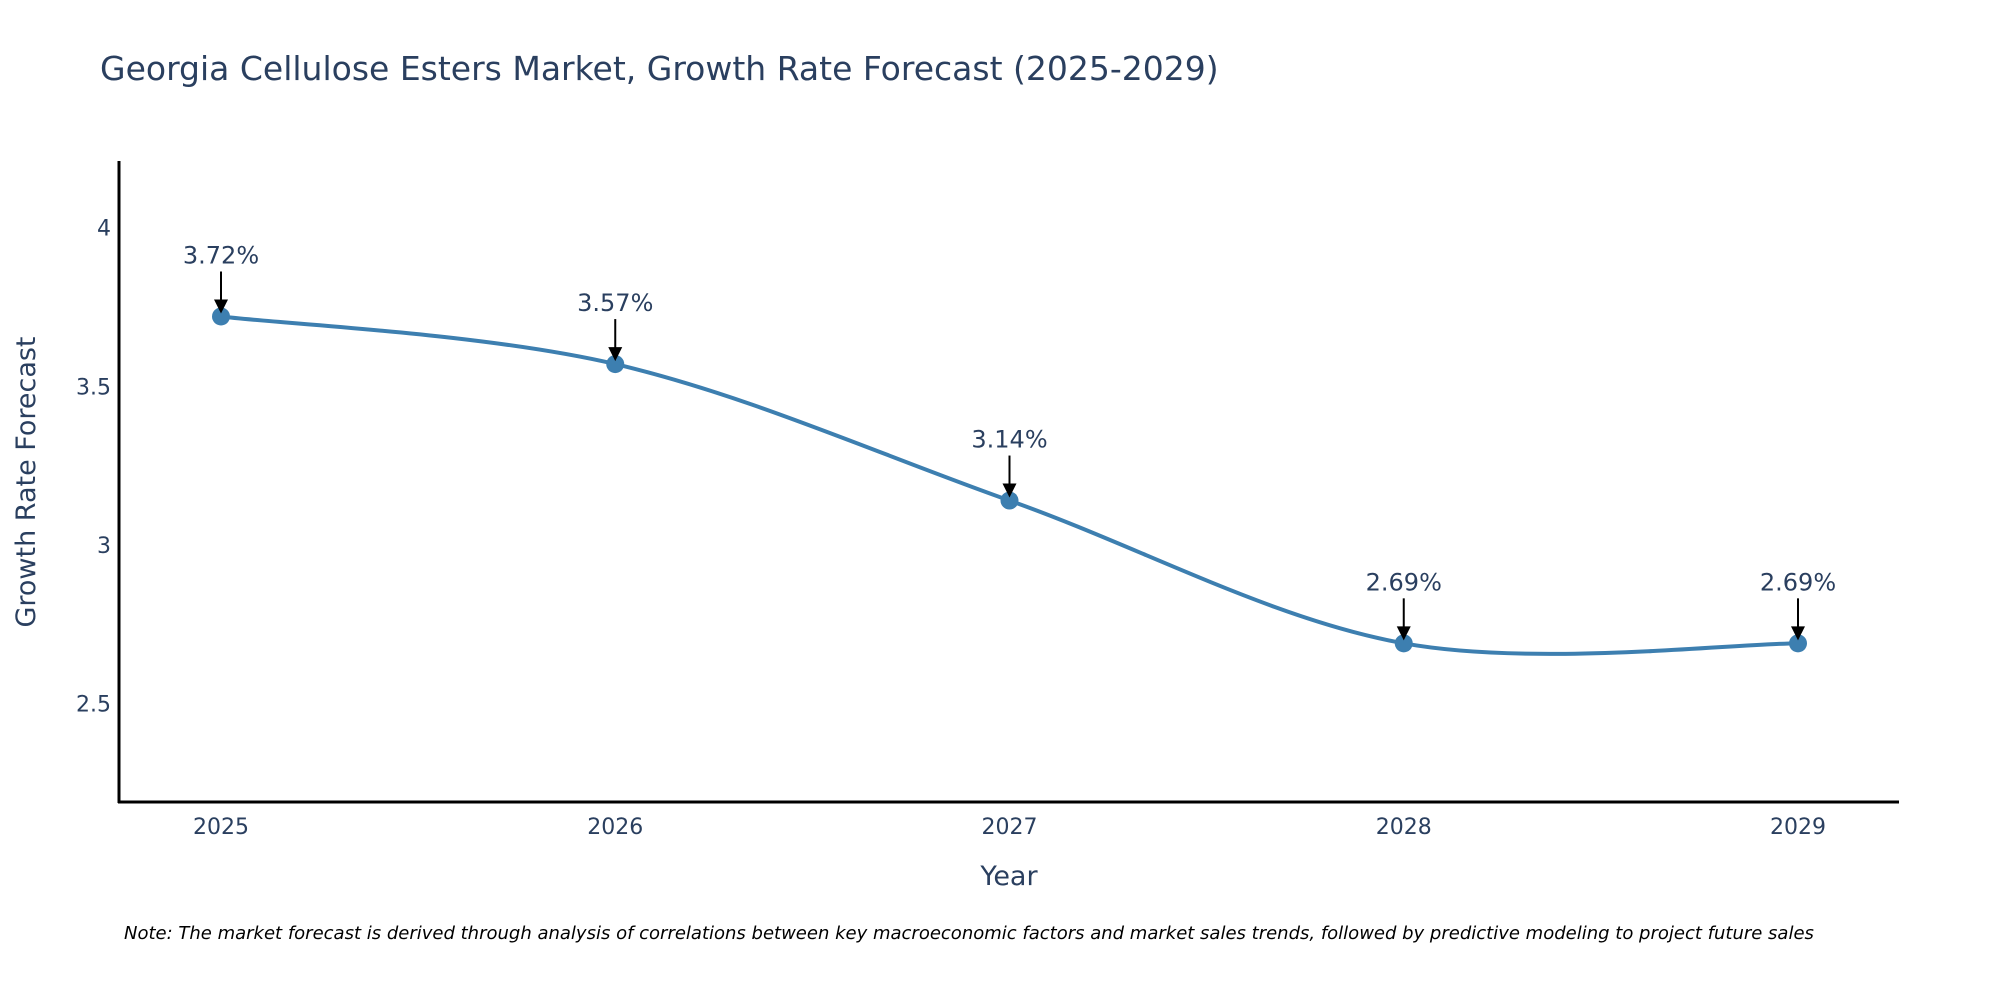  Describe the element at coordinates (1008, 876) in the screenshot. I see `x-axis-title: Year` at that location.